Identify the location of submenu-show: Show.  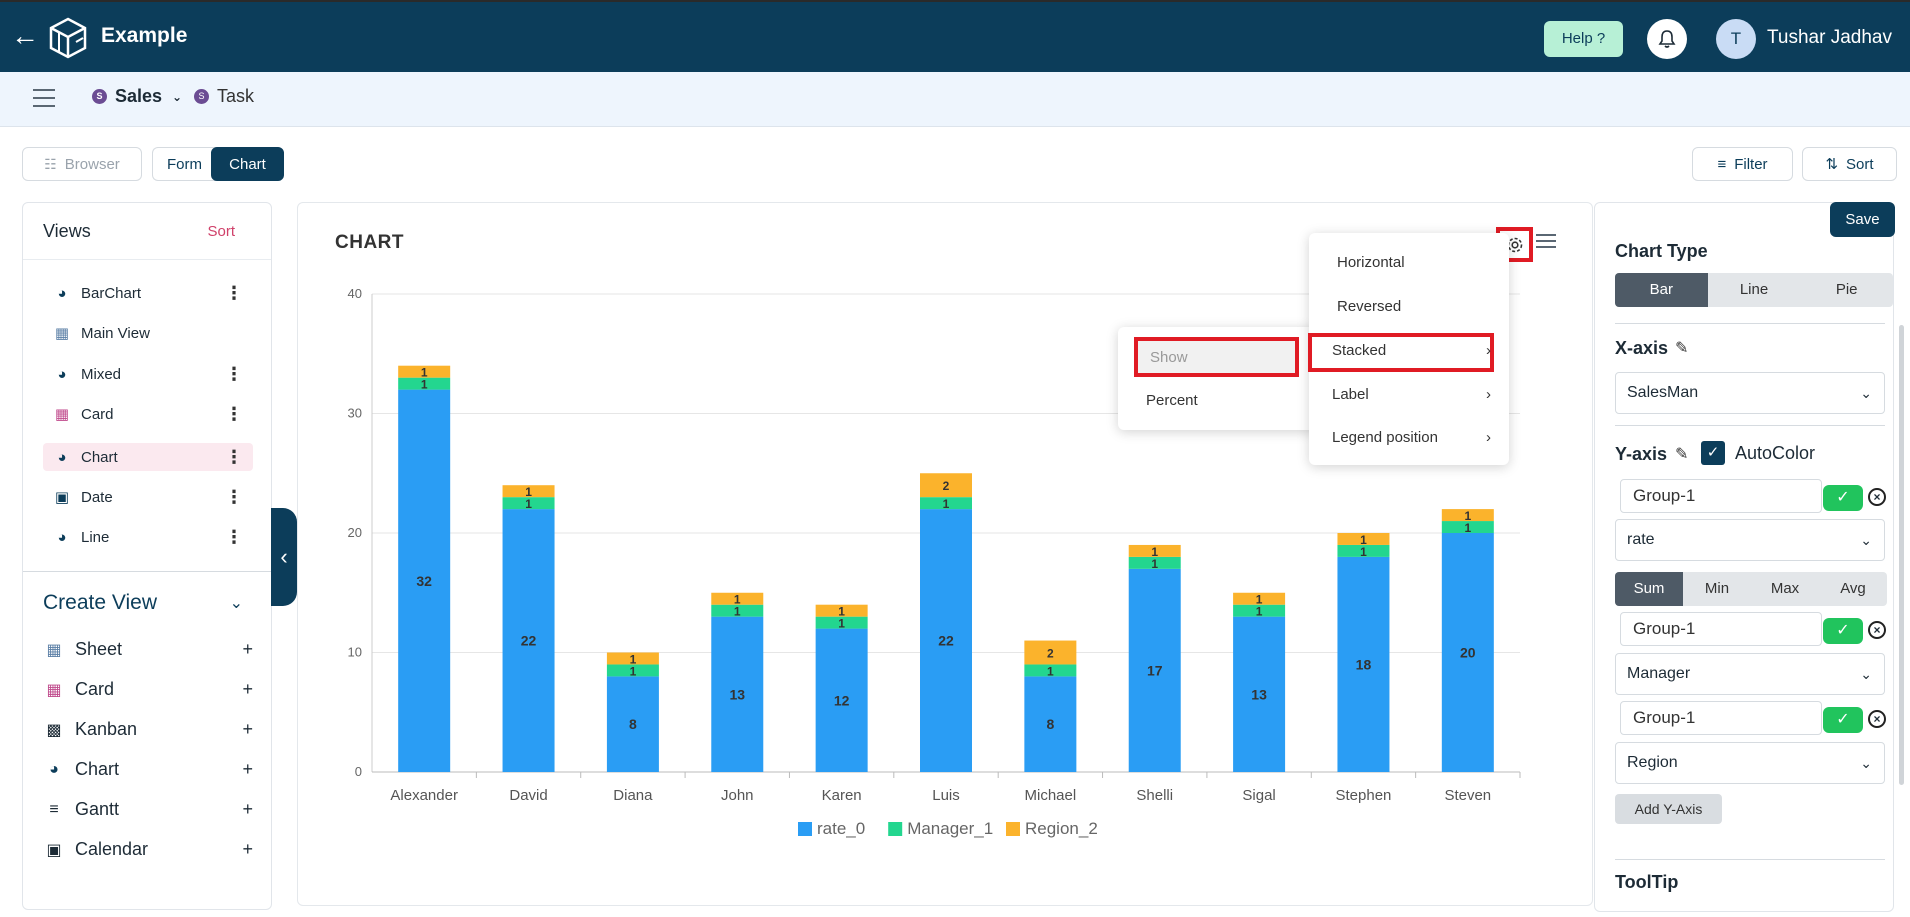
(1216, 357).